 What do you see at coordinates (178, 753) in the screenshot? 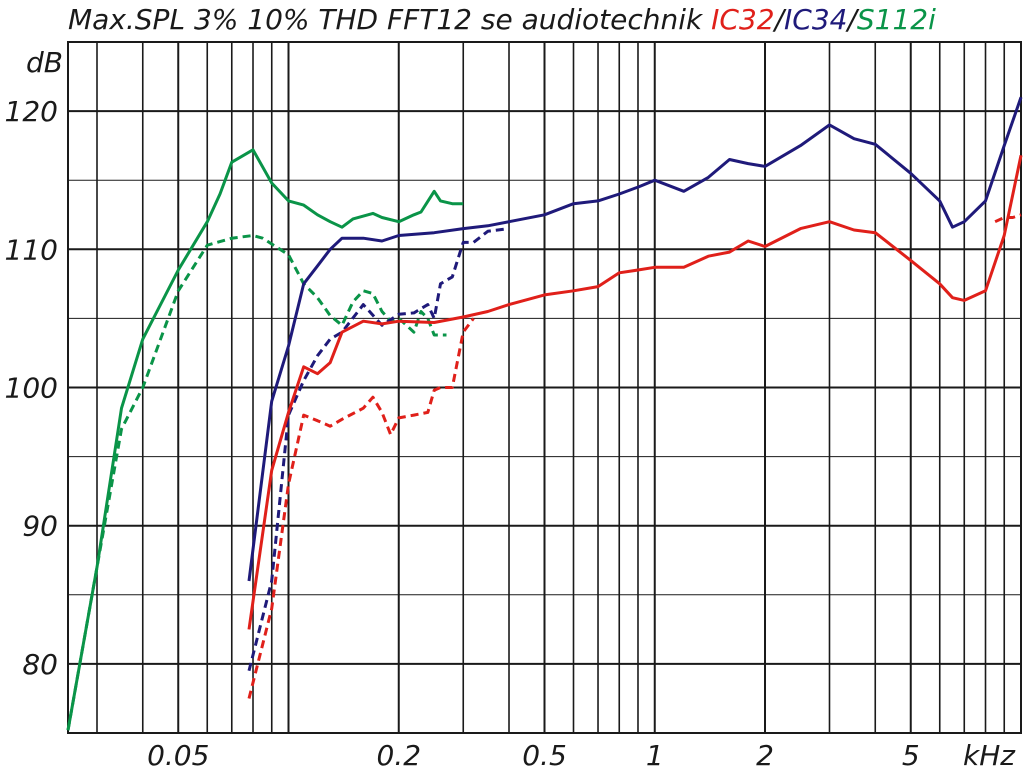
I see `x-tick-label: 0.05` at bounding box center [178, 753].